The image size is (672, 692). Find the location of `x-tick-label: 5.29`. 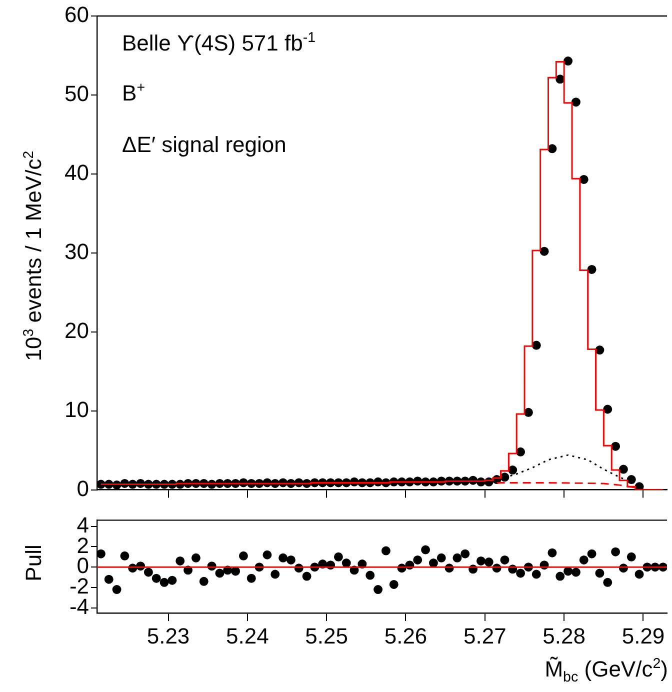

x-tick-label: 5.29 is located at coordinates (643, 635).